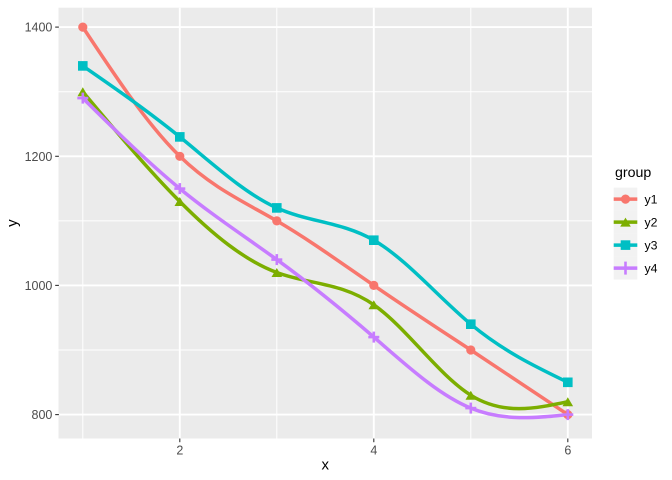 The height and width of the screenshot is (480, 672). What do you see at coordinates (12, 223) in the screenshot?
I see `svg-text: y` at bounding box center [12, 223].